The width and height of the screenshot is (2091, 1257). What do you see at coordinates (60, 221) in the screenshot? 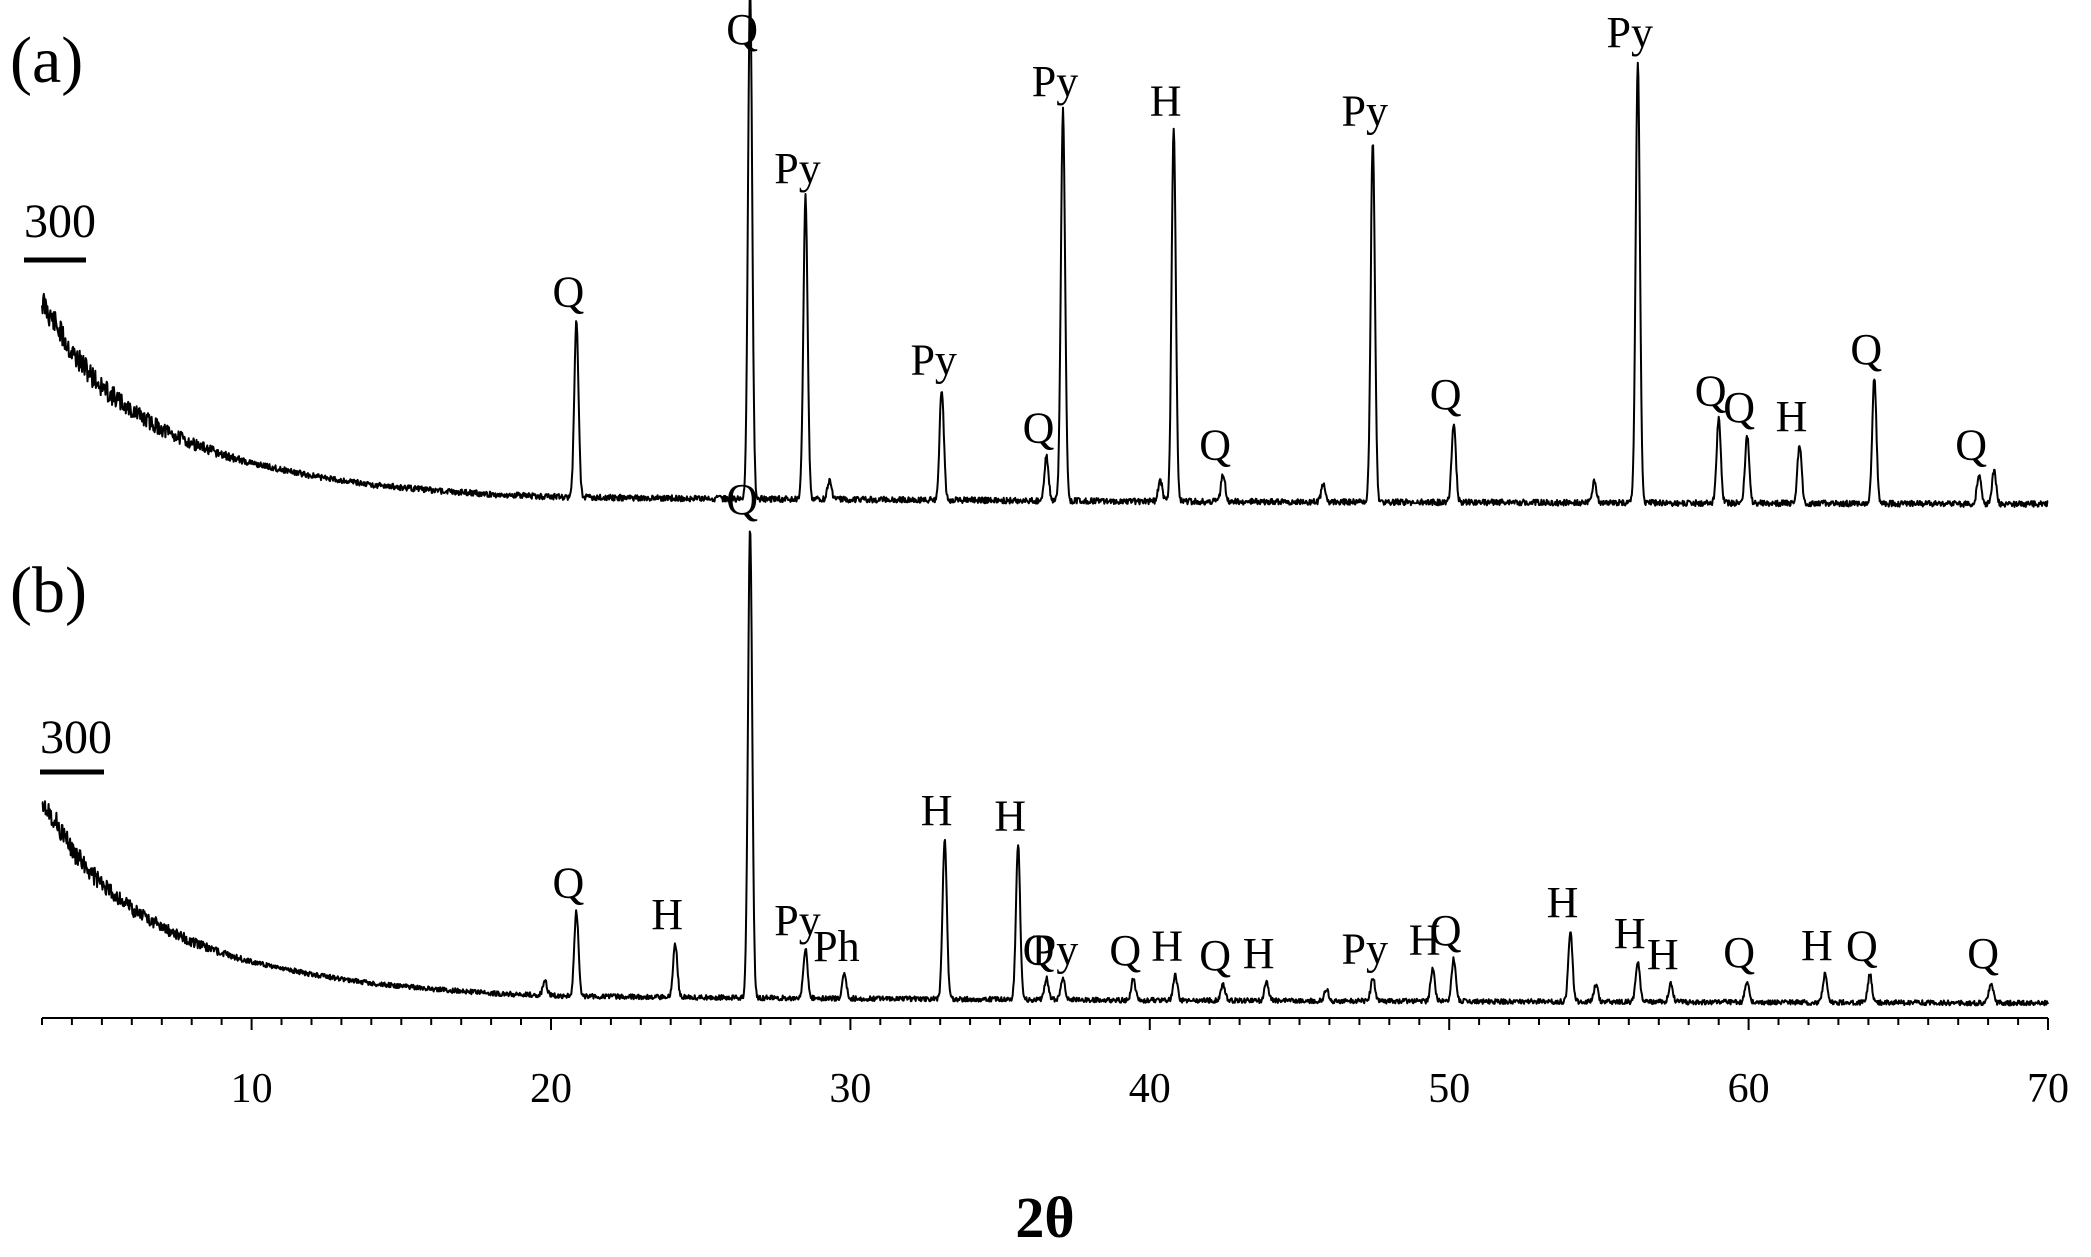
I see `panel-a-scale-label: 300` at bounding box center [60, 221].